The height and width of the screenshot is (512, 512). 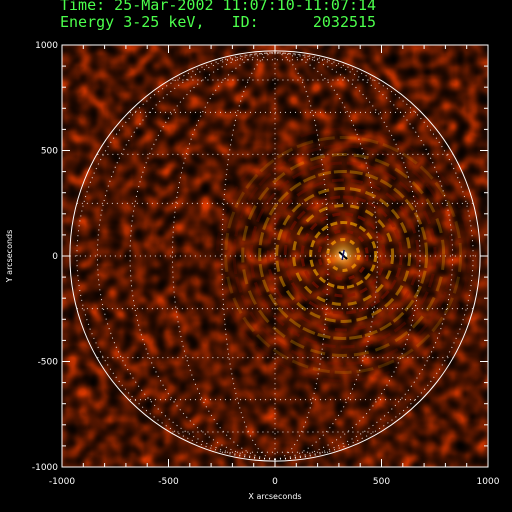 What do you see at coordinates (55, 257) in the screenshot?
I see `y-tick-label: 0` at bounding box center [55, 257].